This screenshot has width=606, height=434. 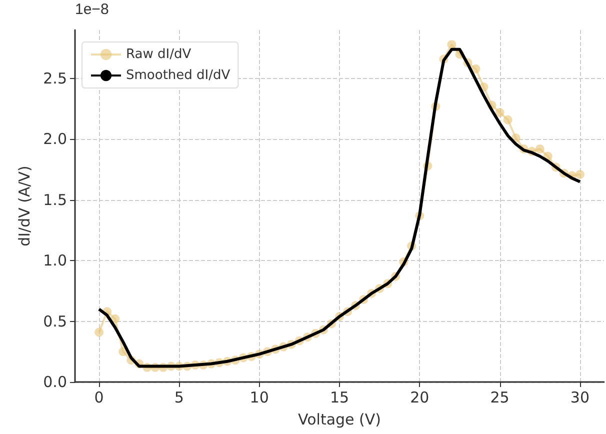 I want to click on y-axis-title: dI/dV (A/V), so click(x=25, y=206).